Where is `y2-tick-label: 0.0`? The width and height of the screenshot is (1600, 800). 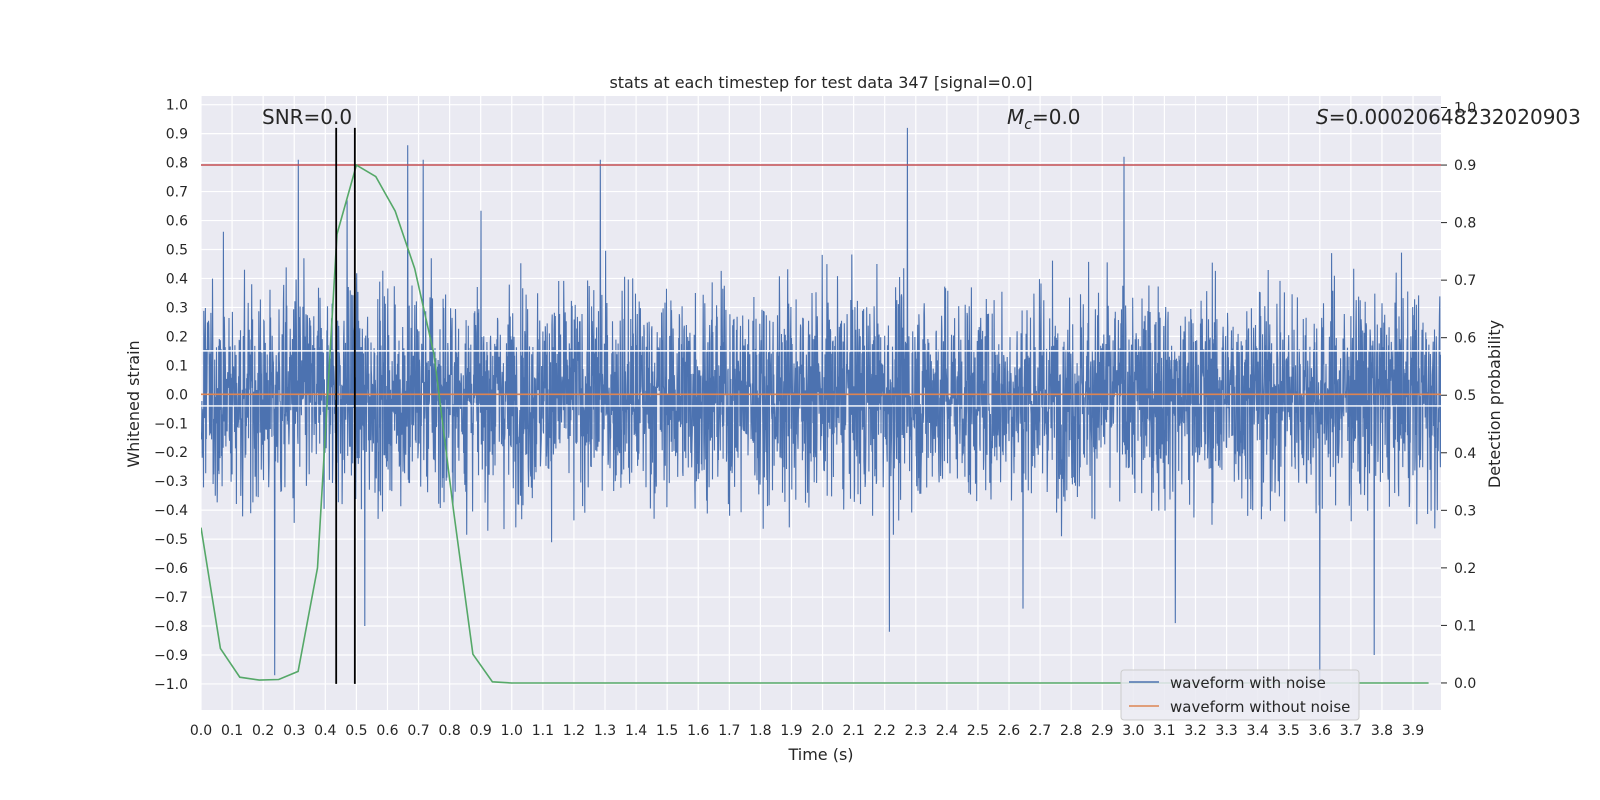
y2-tick-label: 0.0 is located at coordinates (1465, 684).